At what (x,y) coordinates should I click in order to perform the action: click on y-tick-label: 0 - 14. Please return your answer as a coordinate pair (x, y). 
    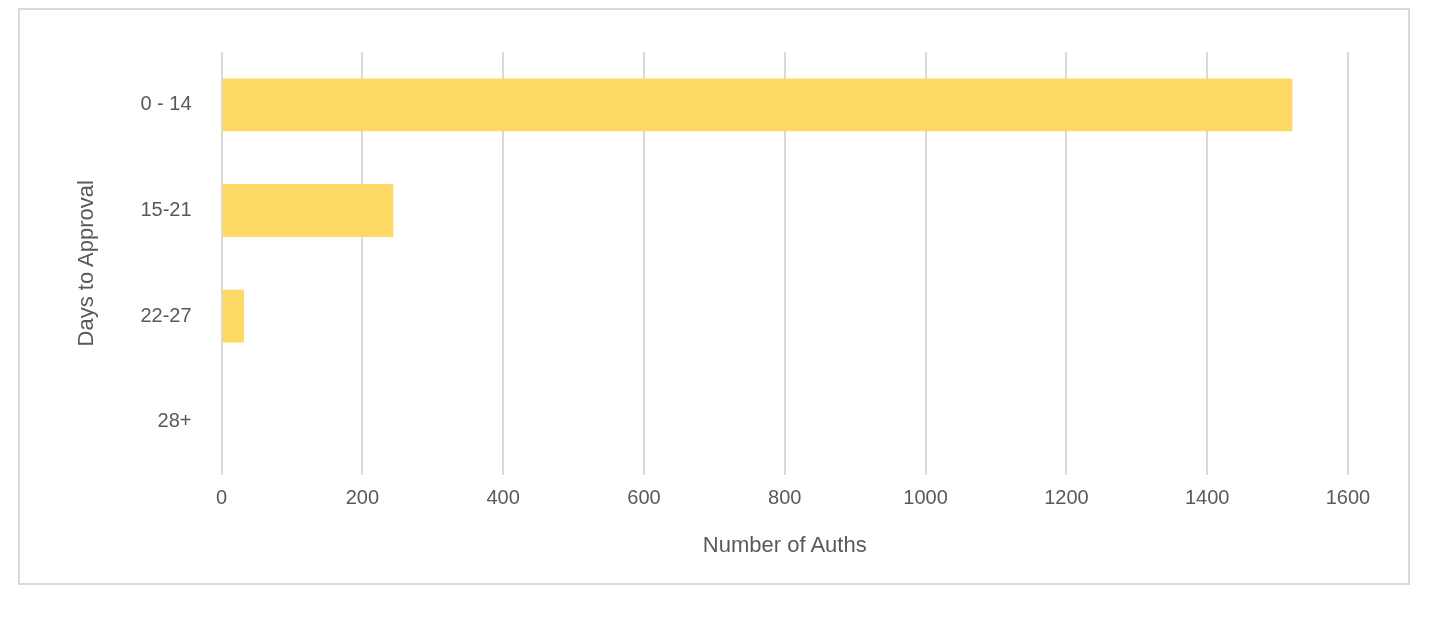
    Looking at the image, I should click on (166, 103).